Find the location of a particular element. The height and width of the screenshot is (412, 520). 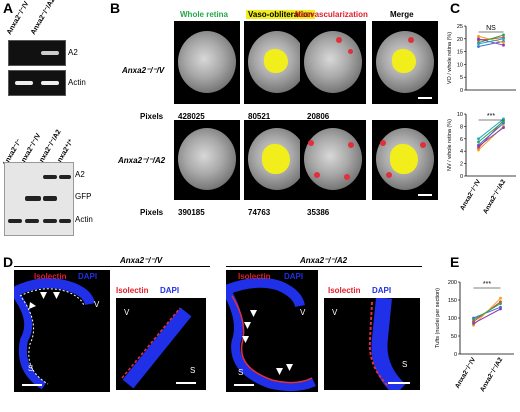

row-label-a2: Anxa2⁻/⁻/A2 is located at coordinates (142, 160).